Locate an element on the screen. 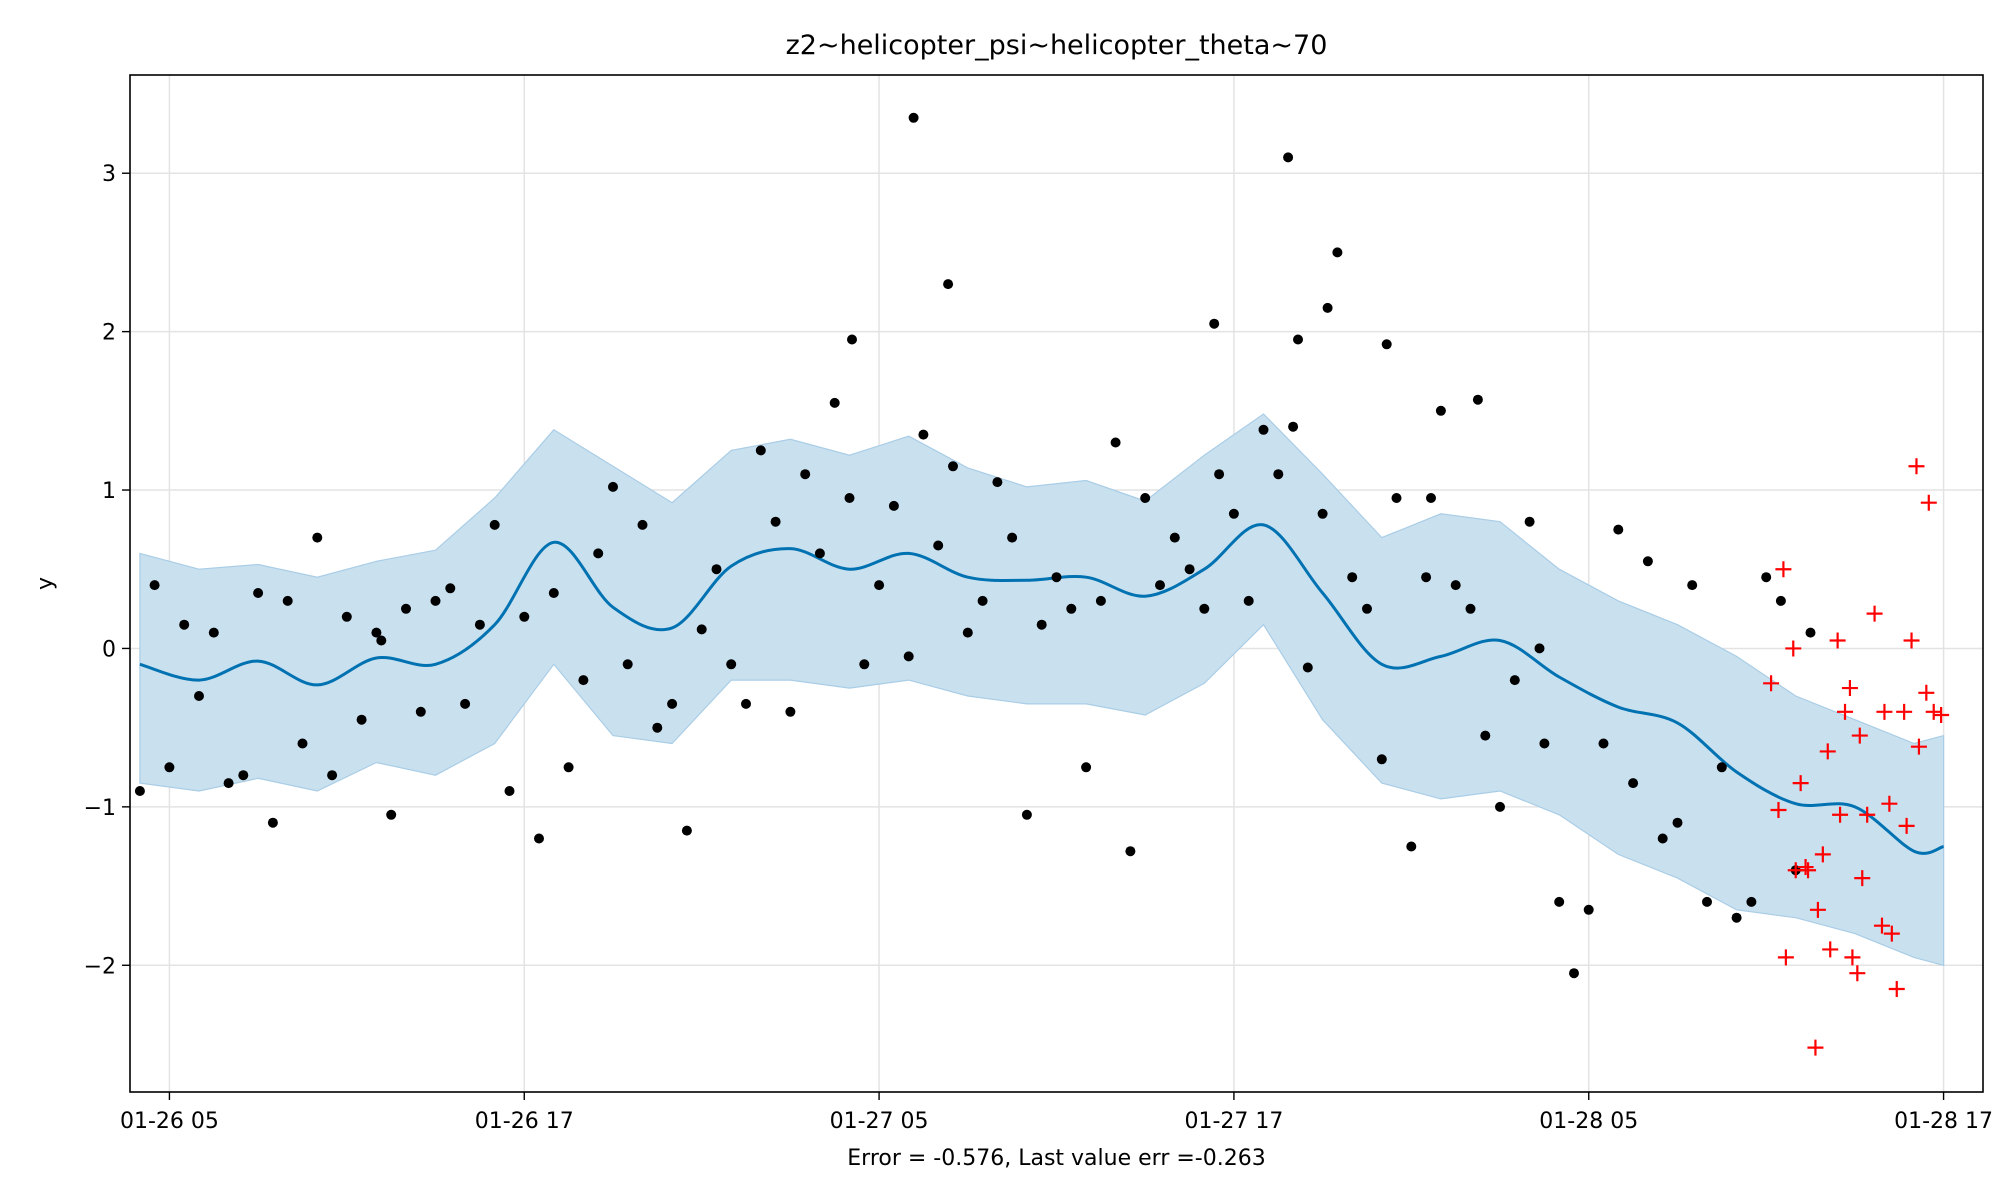  y-tick-label: 1 is located at coordinates (109, 491).